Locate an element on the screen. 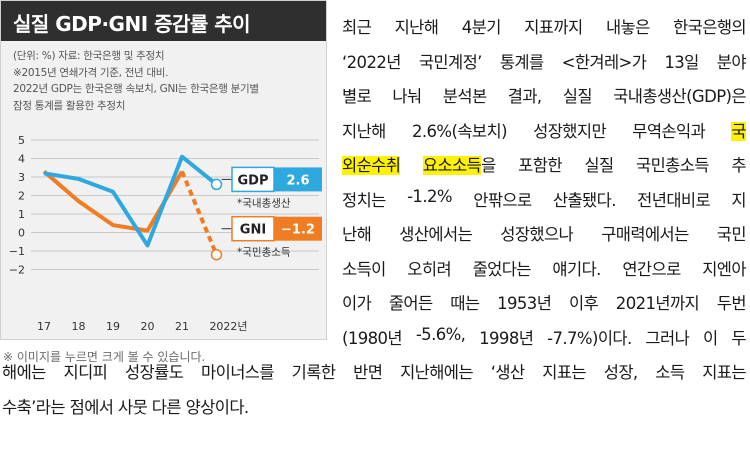 The image size is (750, 474). article-word-group: 이가 is located at coordinates (357, 302).